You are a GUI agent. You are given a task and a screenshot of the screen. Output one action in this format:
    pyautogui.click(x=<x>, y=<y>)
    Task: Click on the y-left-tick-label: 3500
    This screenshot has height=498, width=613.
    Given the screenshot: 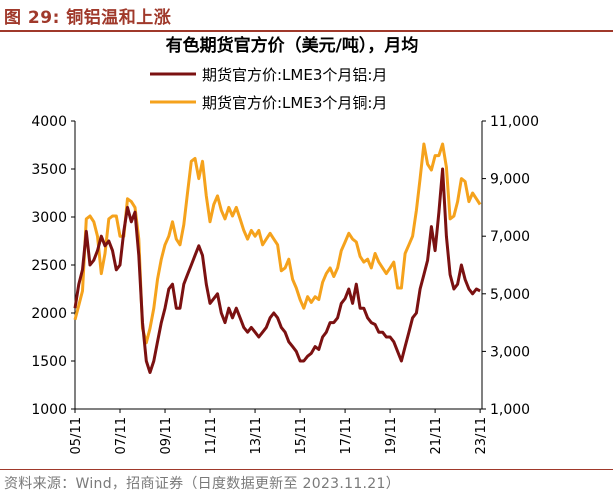 What is the action you would take?
    pyautogui.click(x=49, y=170)
    